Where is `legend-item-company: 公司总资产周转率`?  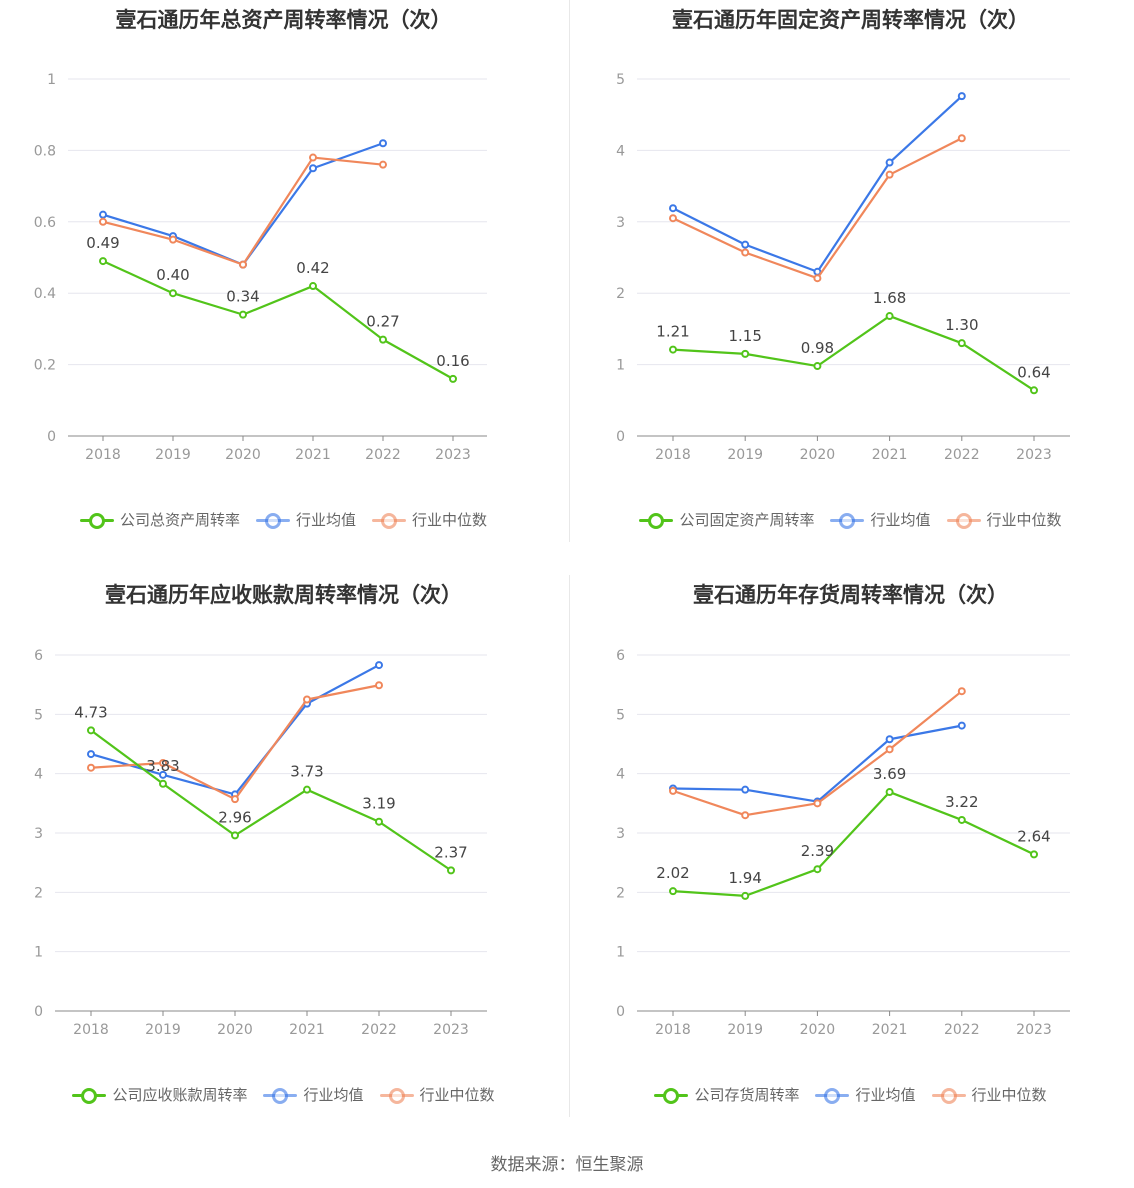
legend-item-company: 公司总资产周转率 is located at coordinates (159, 519).